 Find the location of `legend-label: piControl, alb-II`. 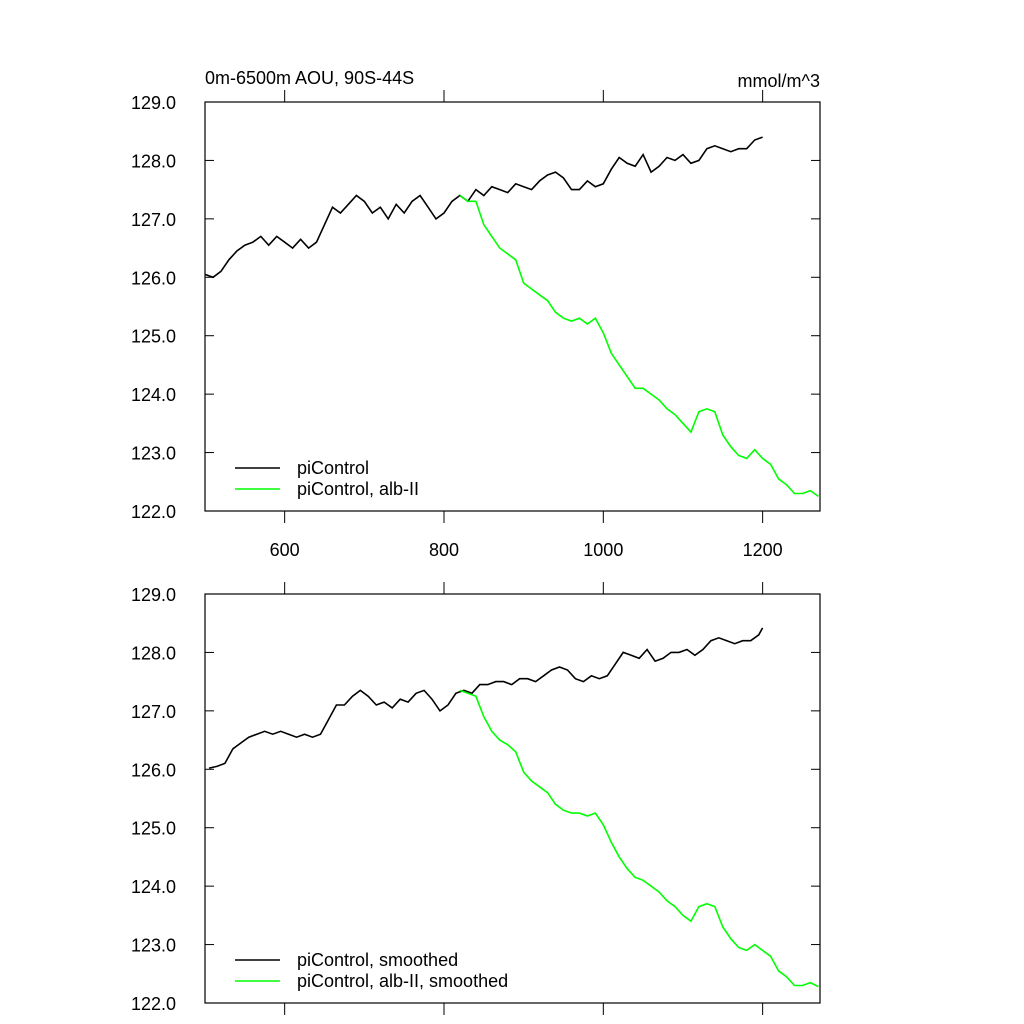

legend-label: piControl, alb-II is located at coordinates (358, 489).